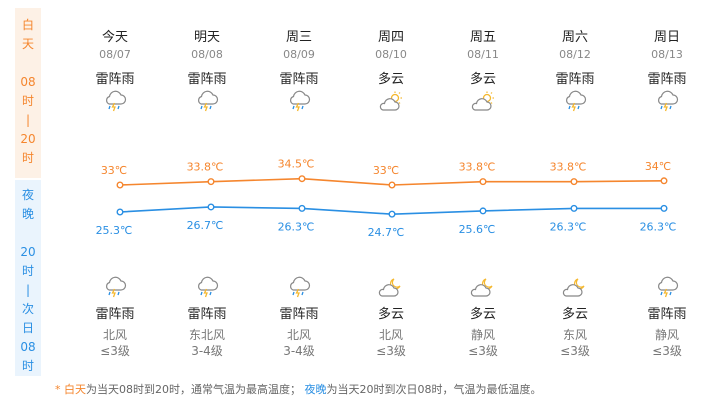 This screenshot has height=402, width=720. Describe the element at coordinates (666, 37) in the screenshot. I see `day-name: 周日` at that location.